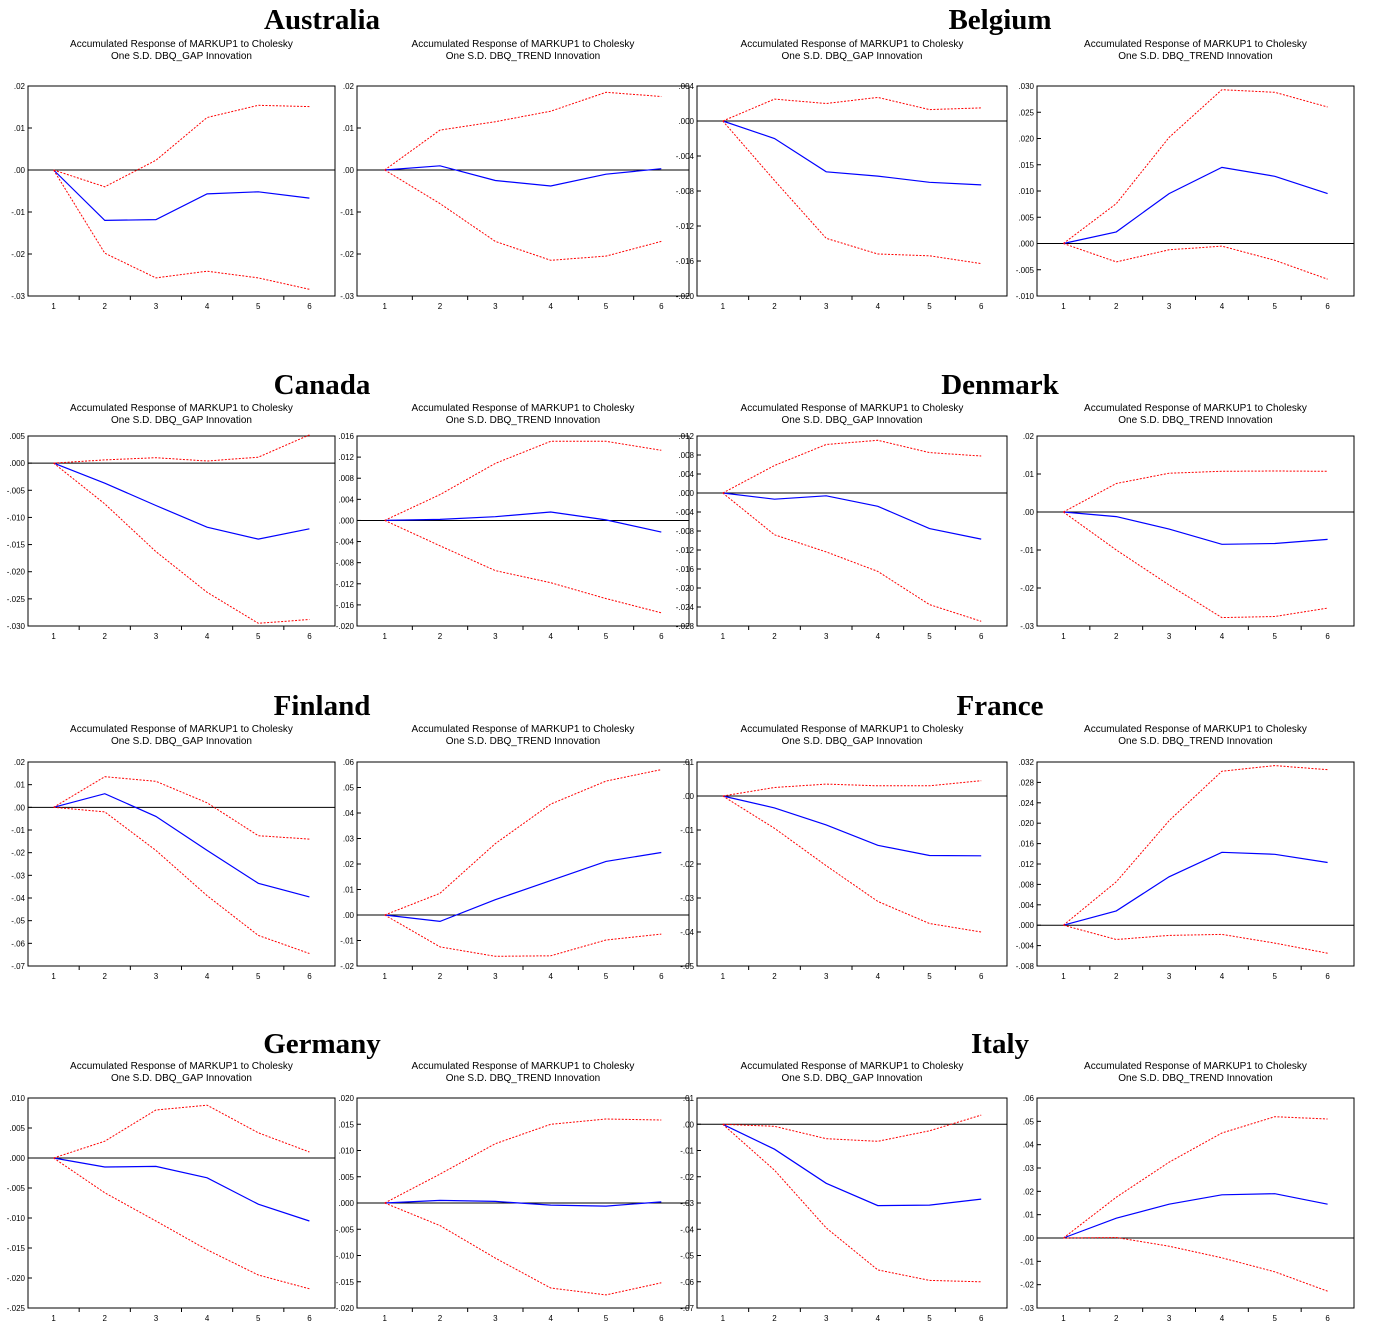  I want to click on chart-title-line: One S.D. DBQ_TREND Innovation, so click(523, 56).